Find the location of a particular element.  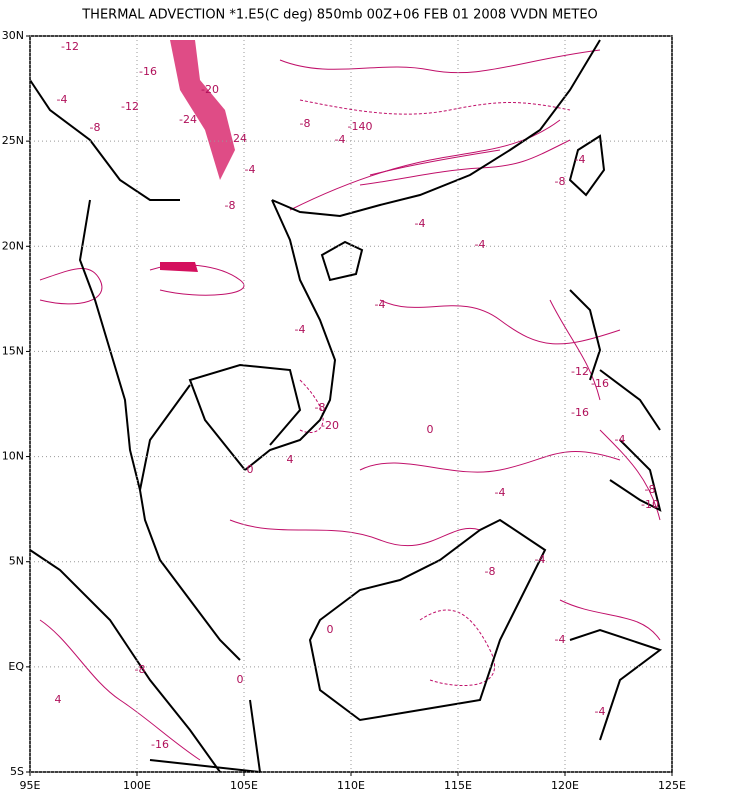

x-tick-label: 125E is located at coordinates (672, 785).